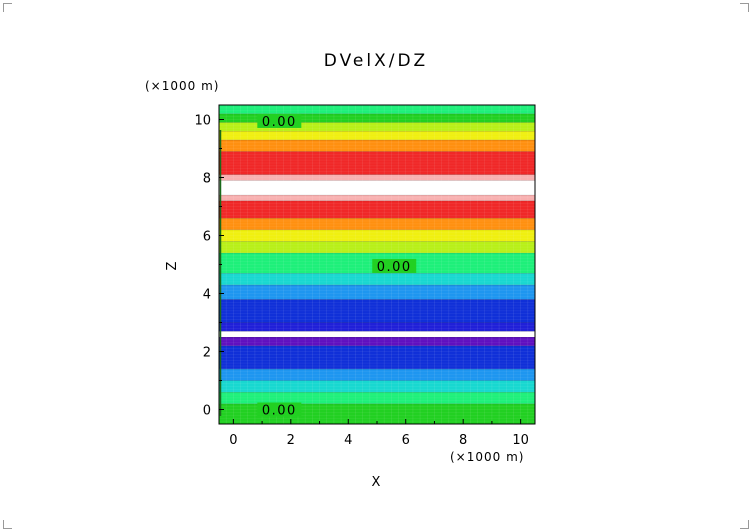 The width and height of the screenshot is (752, 532). I want to click on x-unit-label: (×1000 m), so click(487, 457).